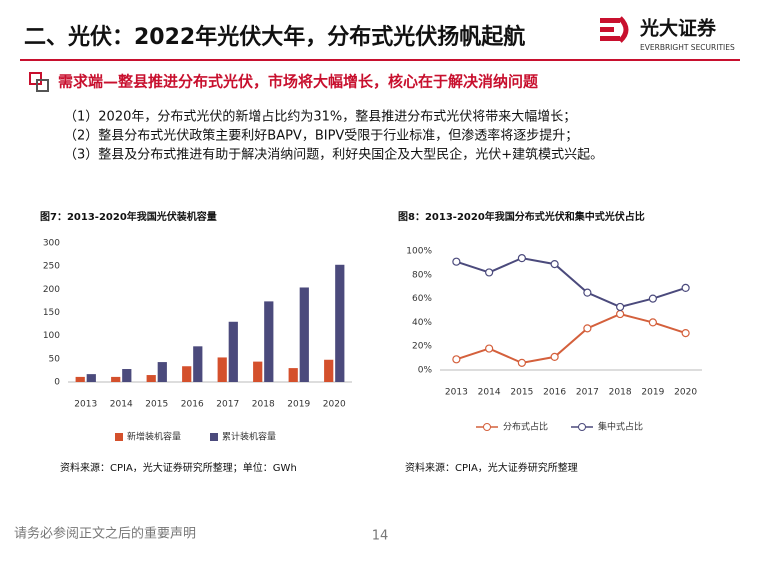  Describe the element at coordinates (678, 28) in the screenshot. I see `logo-name: 光大证券` at that location.